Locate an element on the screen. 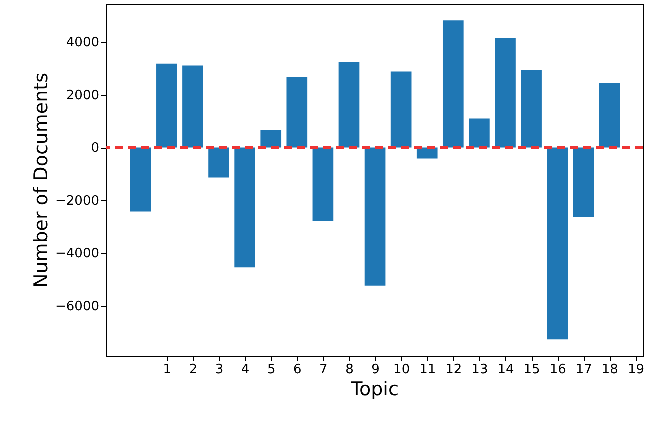 This screenshot has height=422, width=646. x-tick-label: 15 is located at coordinates (532, 370).